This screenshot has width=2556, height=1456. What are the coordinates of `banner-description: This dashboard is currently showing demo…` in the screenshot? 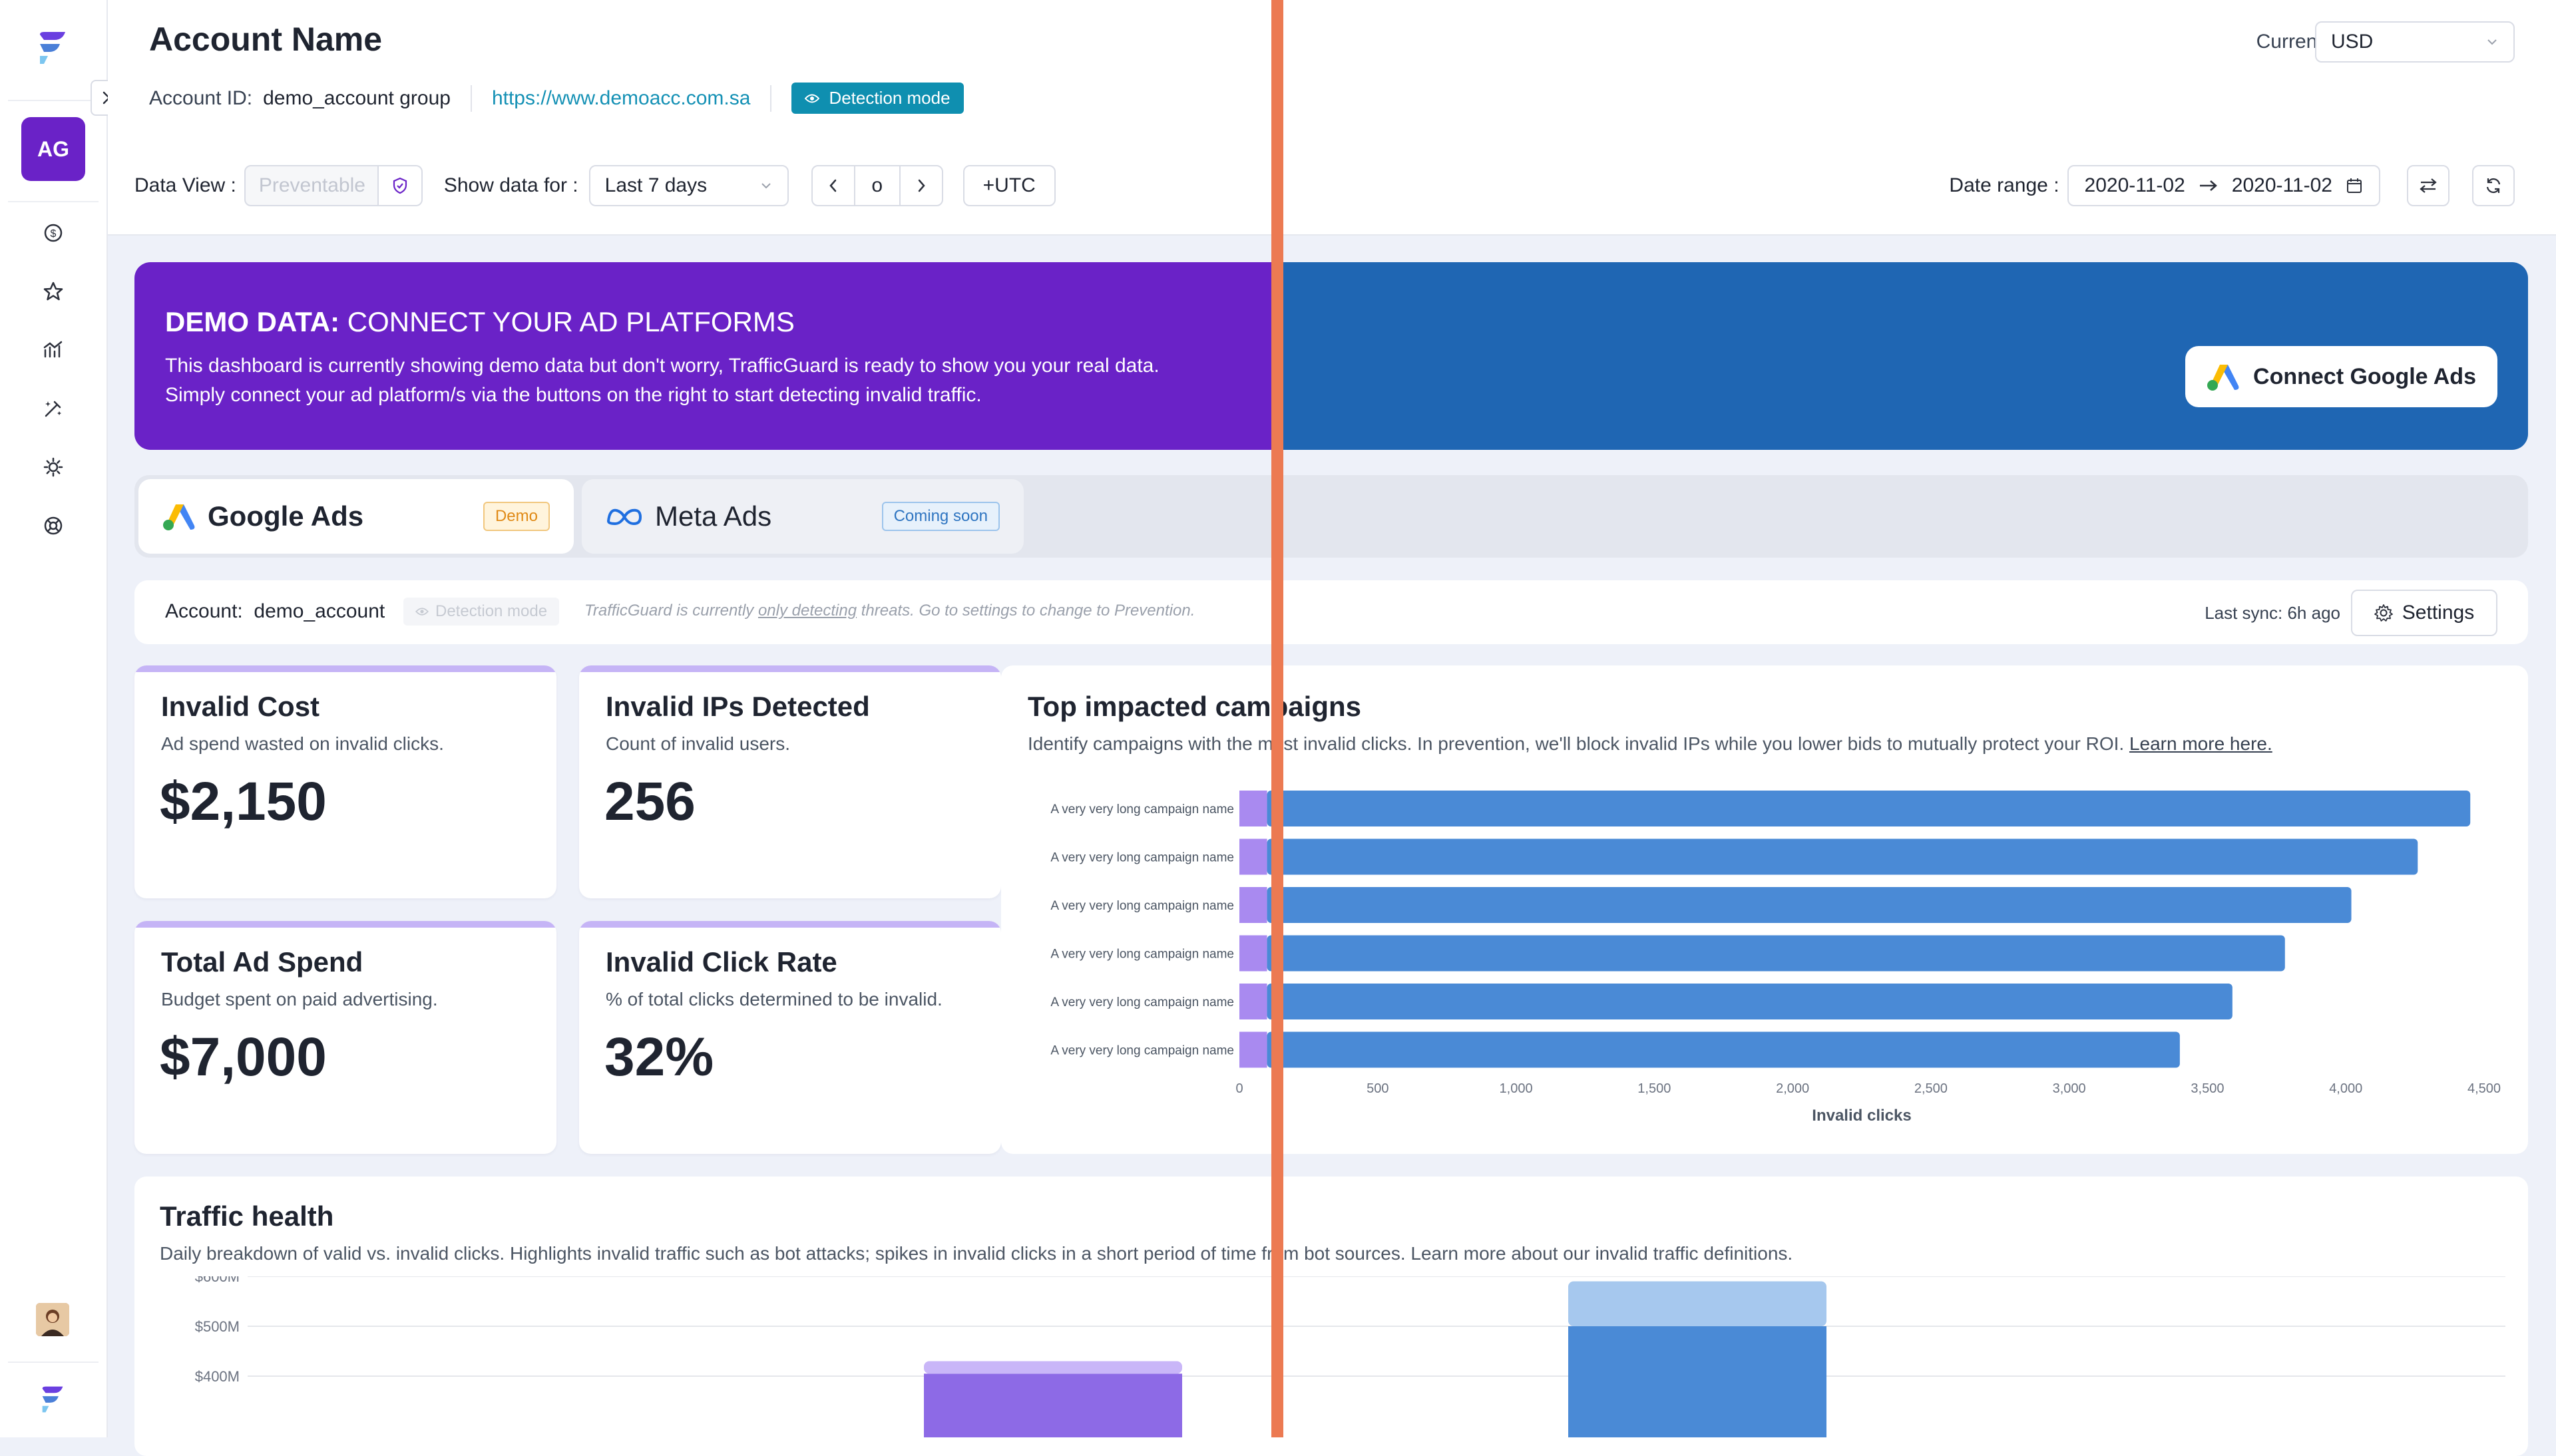 It's located at (662, 381).